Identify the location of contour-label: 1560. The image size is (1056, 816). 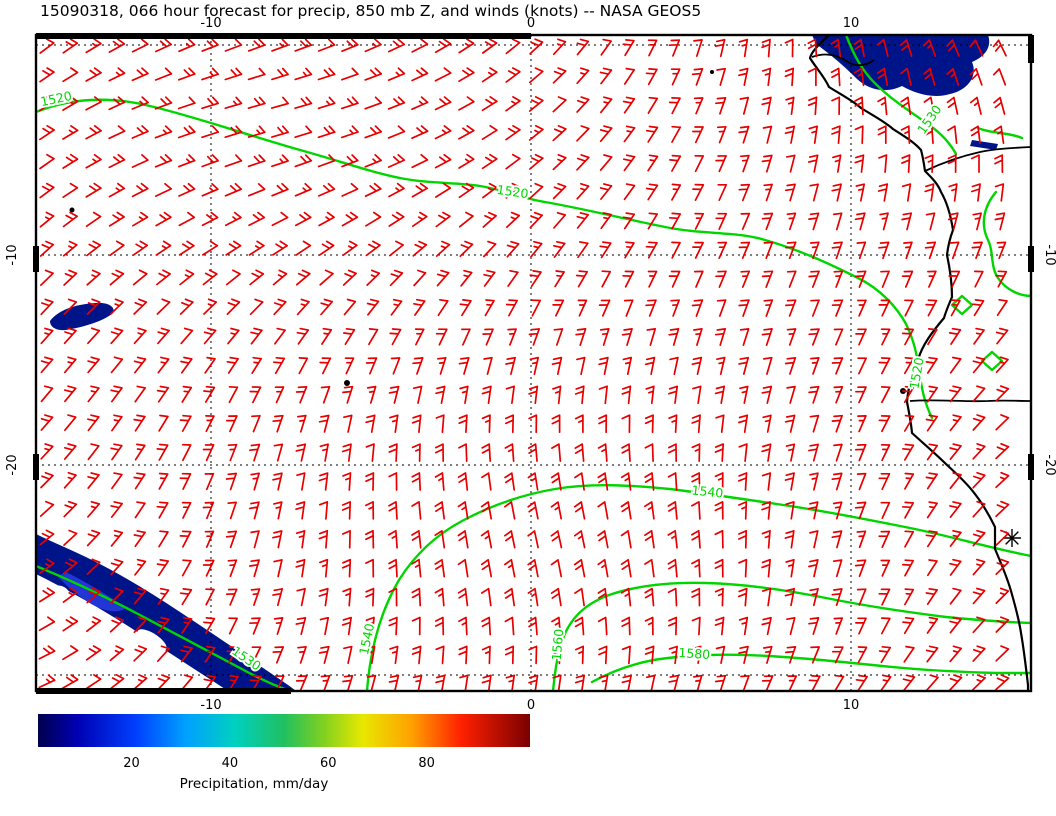
(558, 644).